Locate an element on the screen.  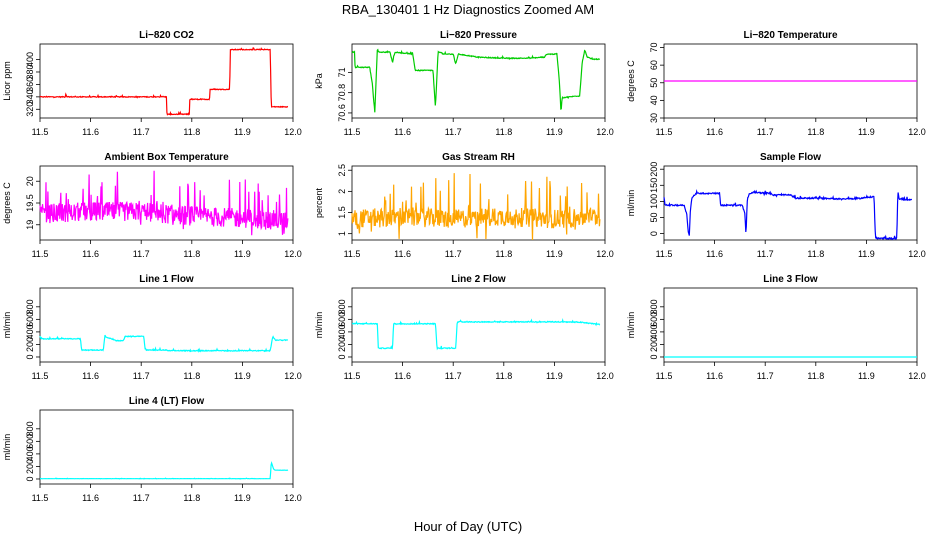
panel-title: Line 1 Flow is located at coordinates (166, 279).